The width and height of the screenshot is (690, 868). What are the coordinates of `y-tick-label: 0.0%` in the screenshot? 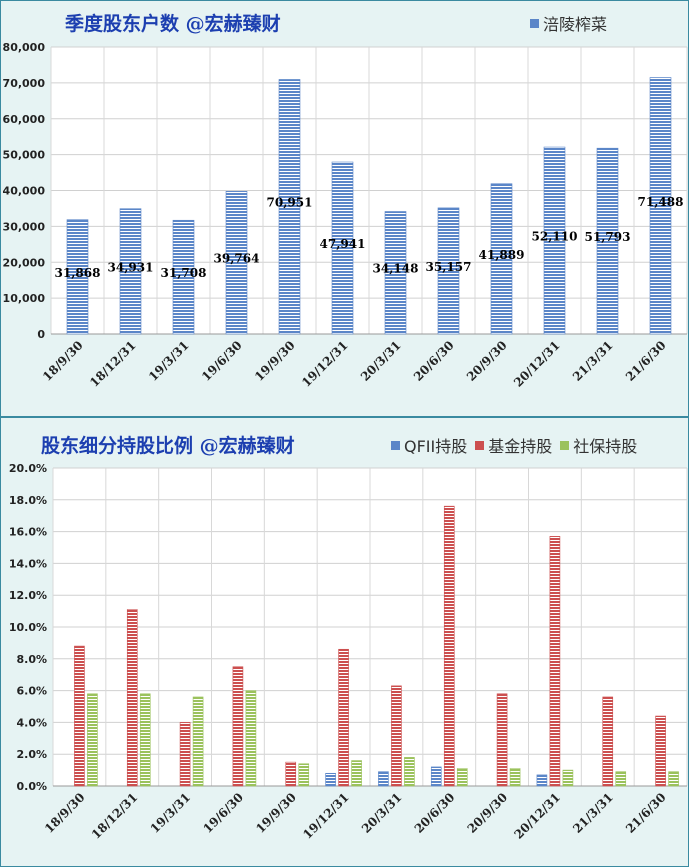 It's located at (31, 786).